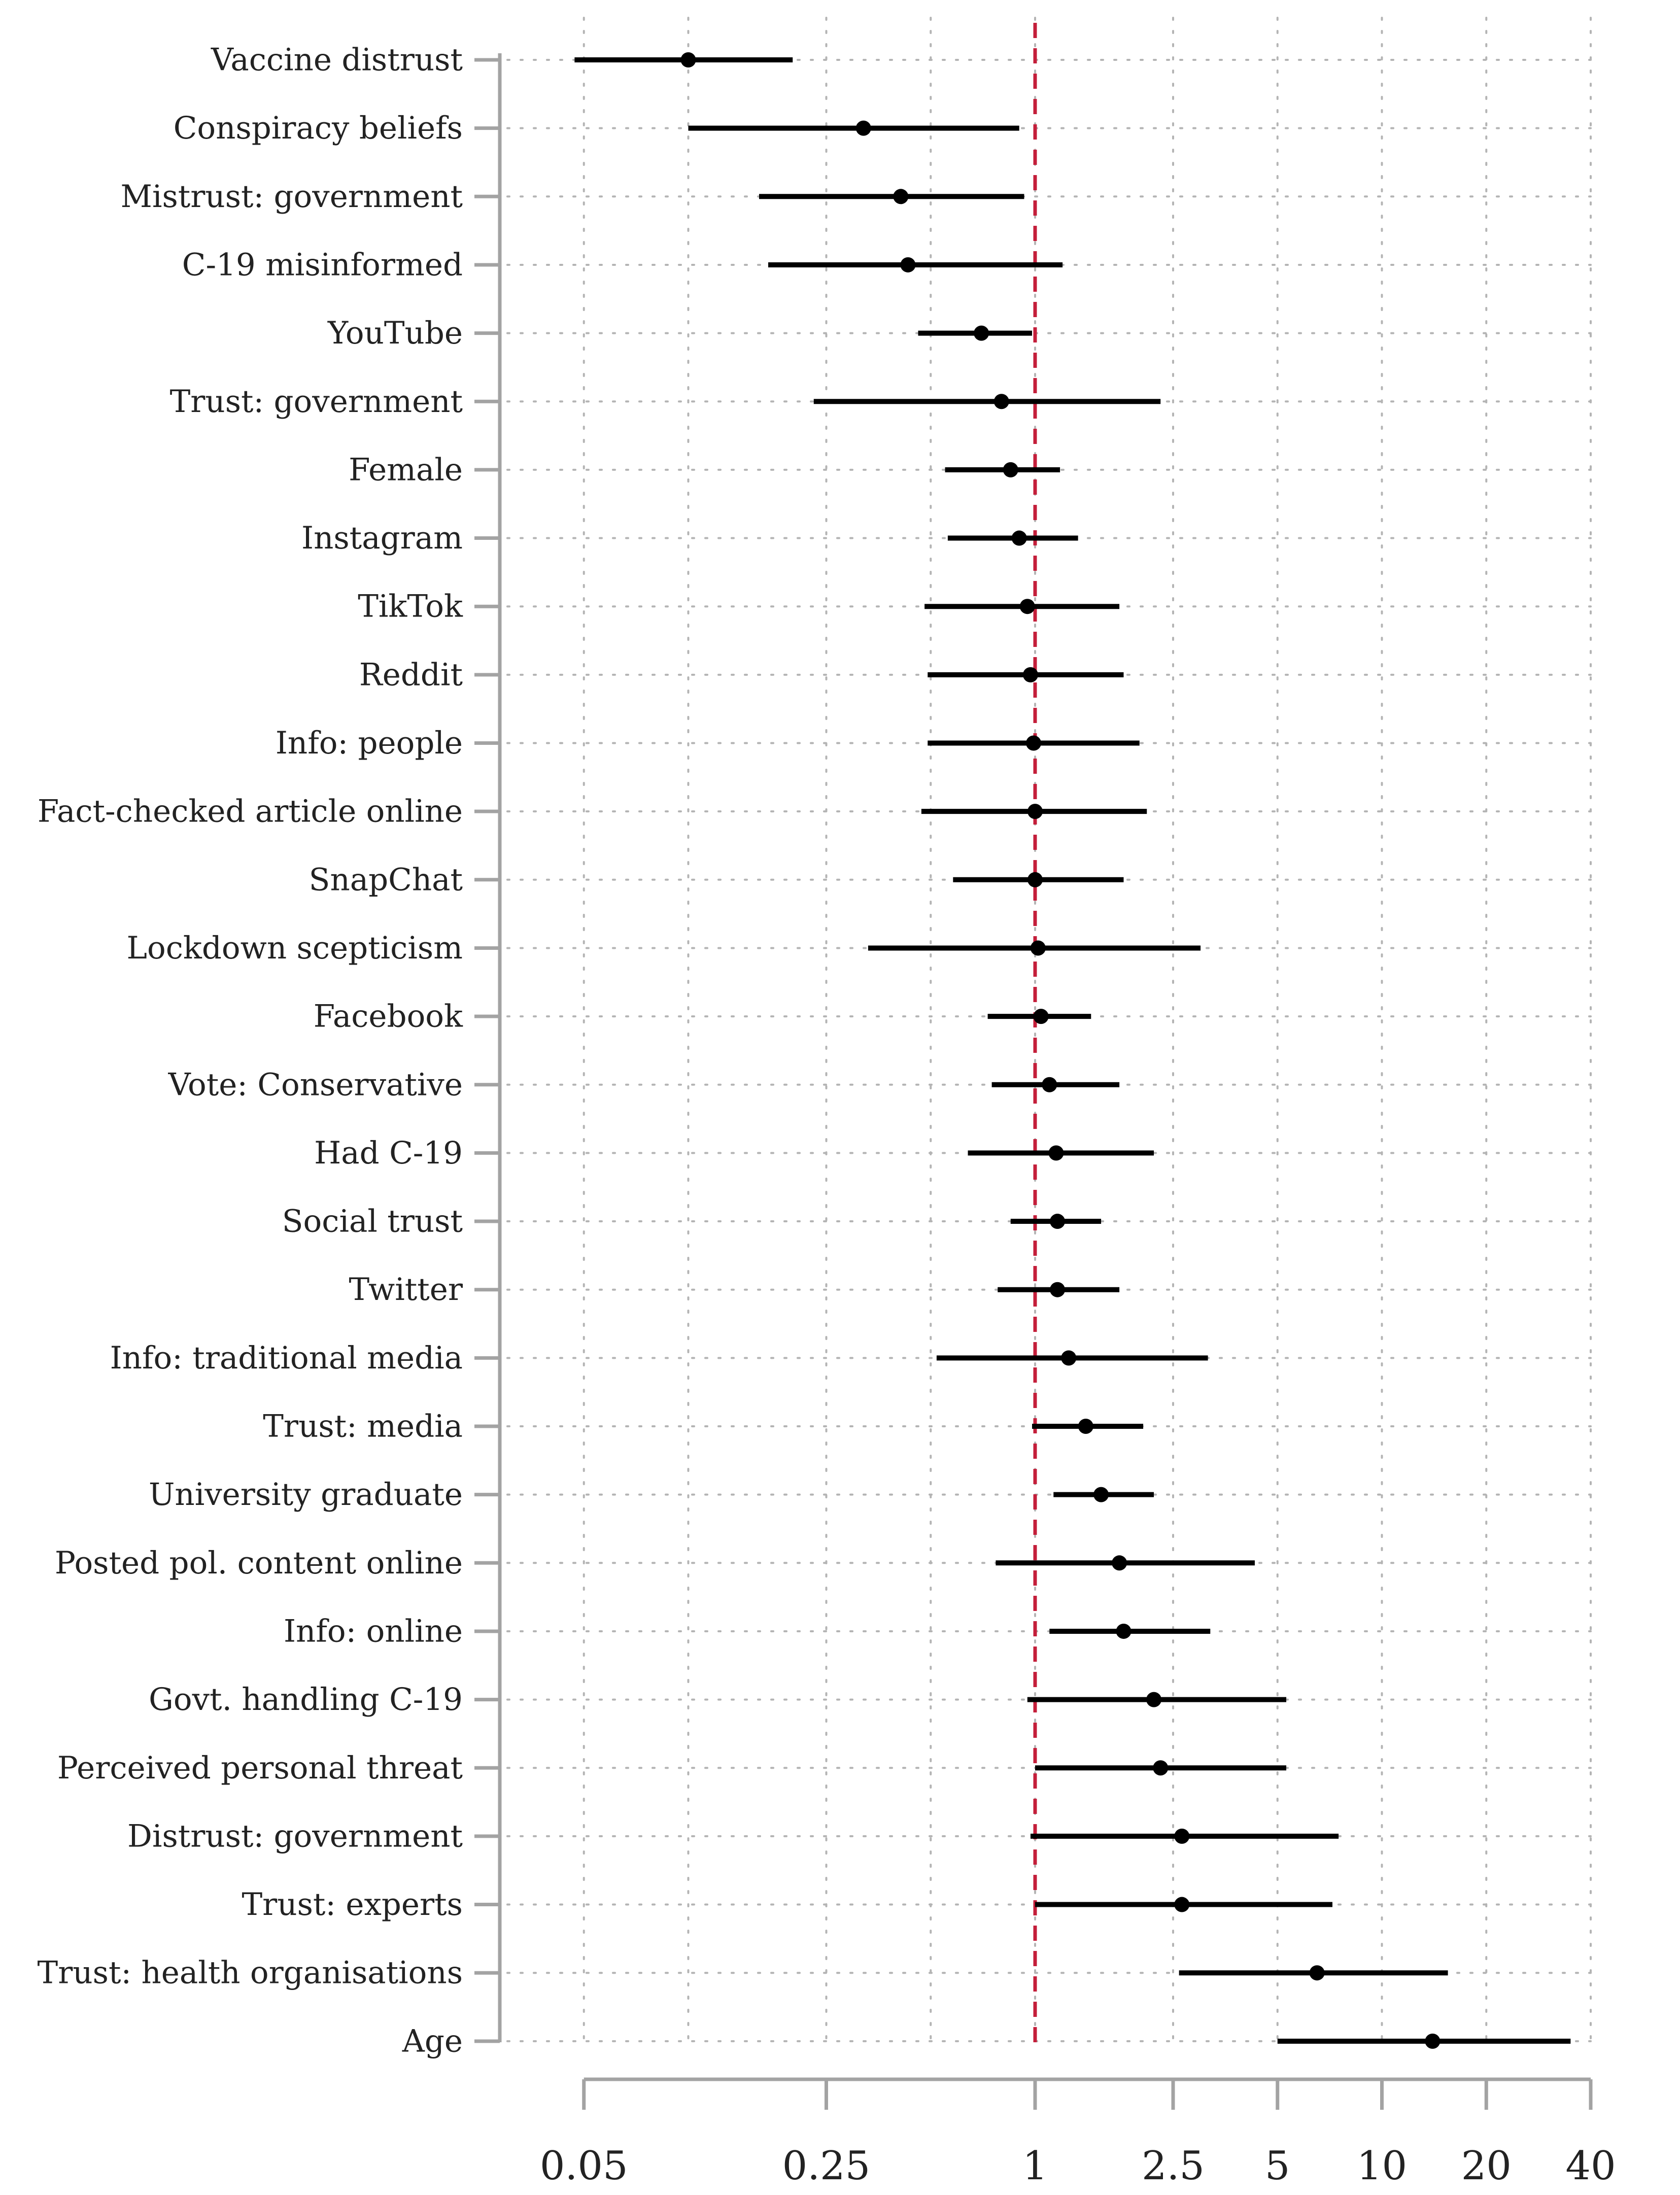  What do you see at coordinates (410, 607) in the screenshot?
I see `category-label-tiktok: TikTok` at bounding box center [410, 607].